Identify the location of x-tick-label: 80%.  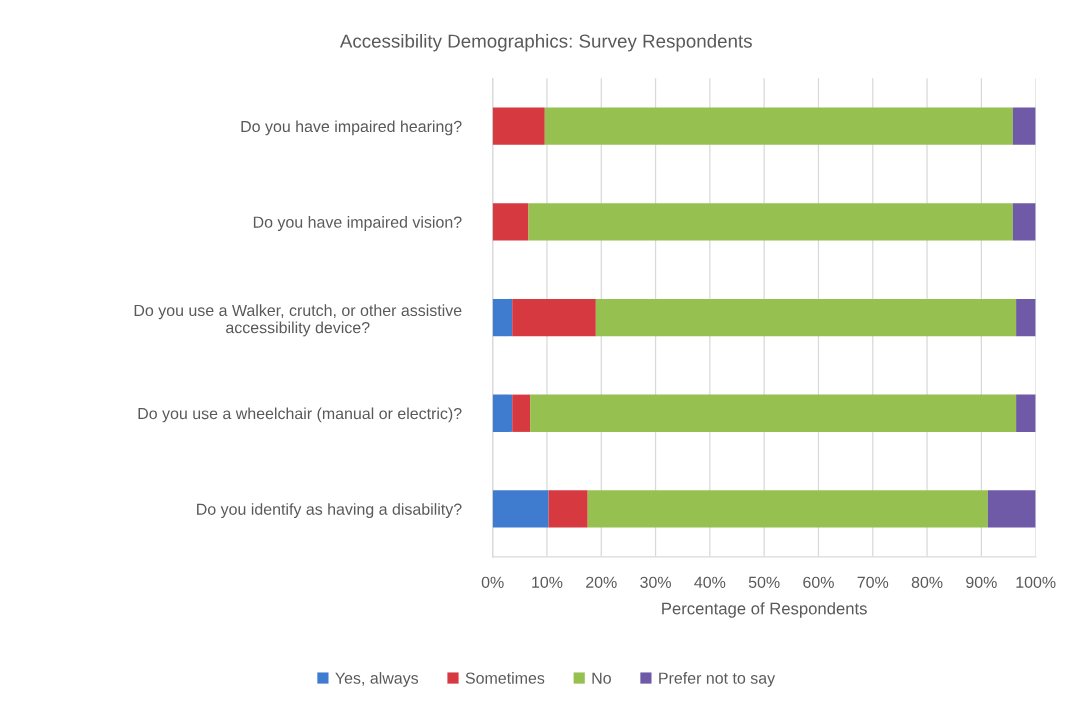
(927, 582).